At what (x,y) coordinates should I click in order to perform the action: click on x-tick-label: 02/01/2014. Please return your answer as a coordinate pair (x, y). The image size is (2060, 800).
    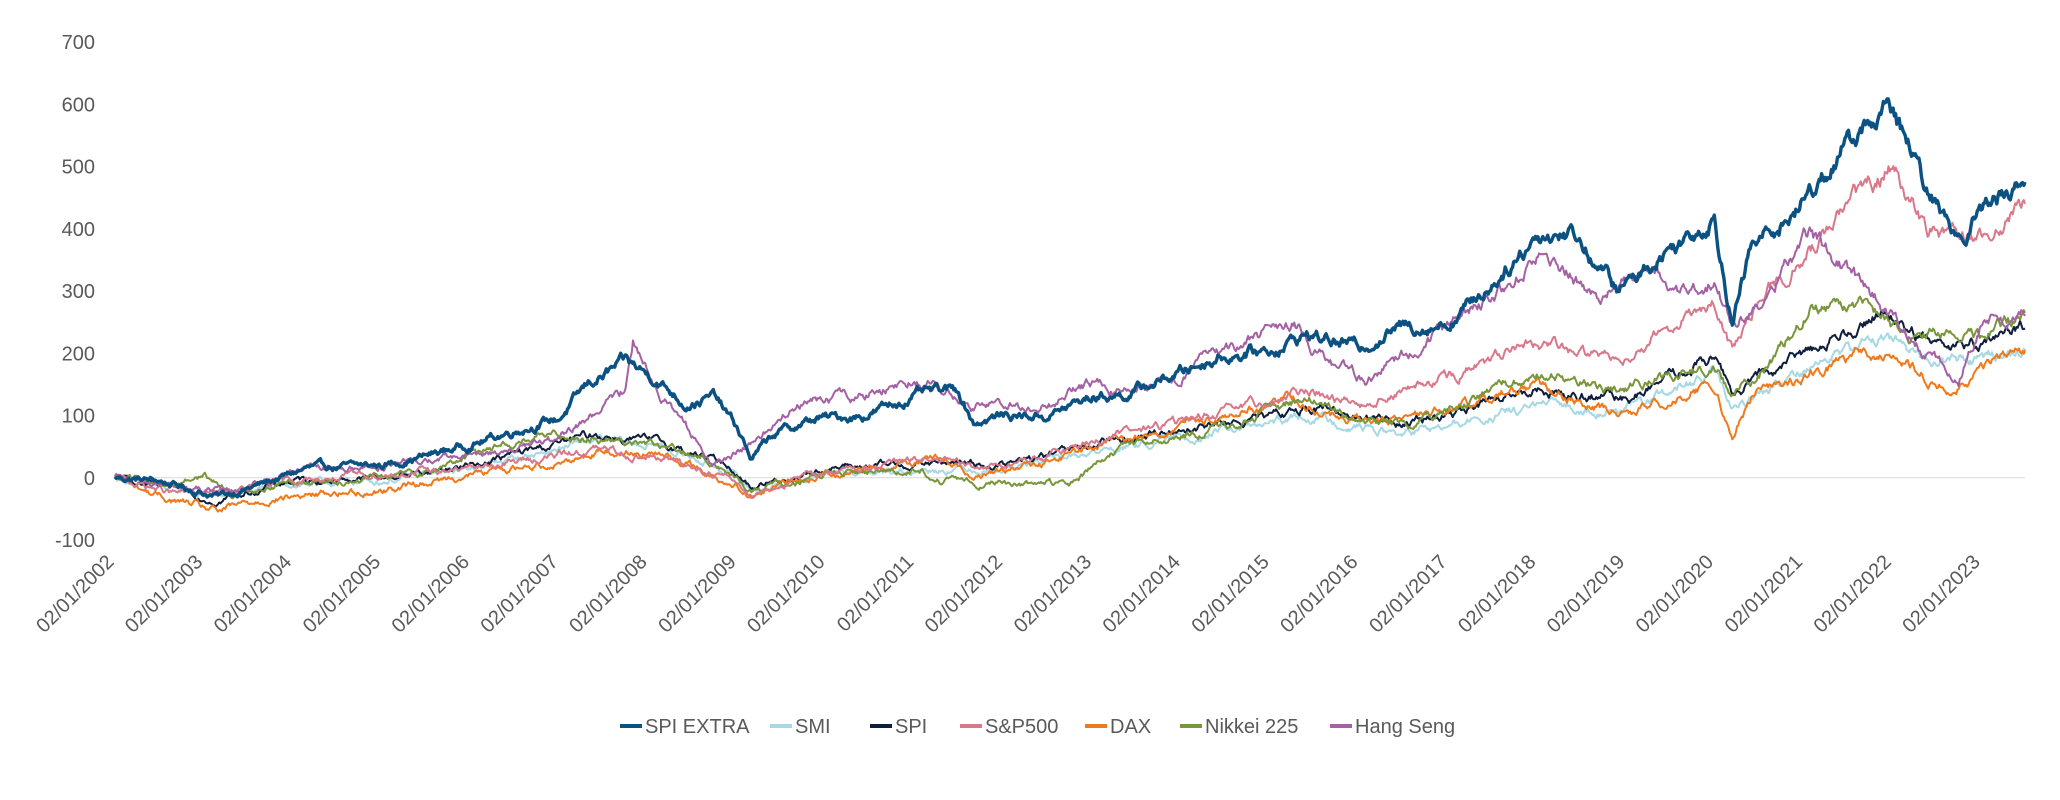
    Looking at the image, I should click on (1142, 594).